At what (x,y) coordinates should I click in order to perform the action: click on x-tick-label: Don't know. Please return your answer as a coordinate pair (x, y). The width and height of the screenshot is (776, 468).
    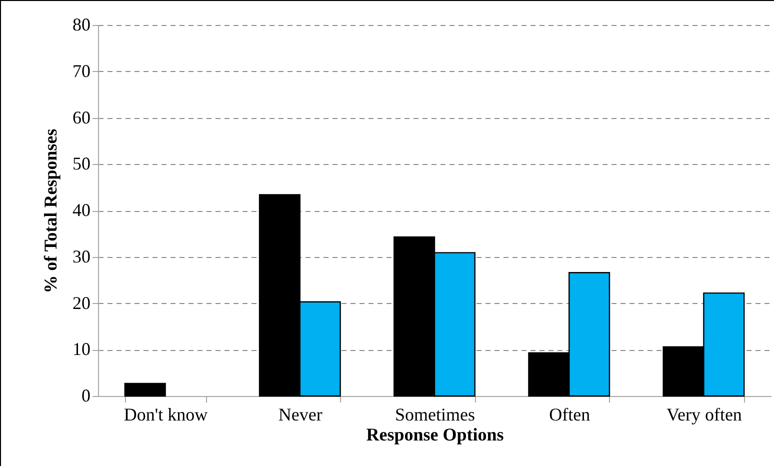
    Looking at the image, I should click on (166, 414).